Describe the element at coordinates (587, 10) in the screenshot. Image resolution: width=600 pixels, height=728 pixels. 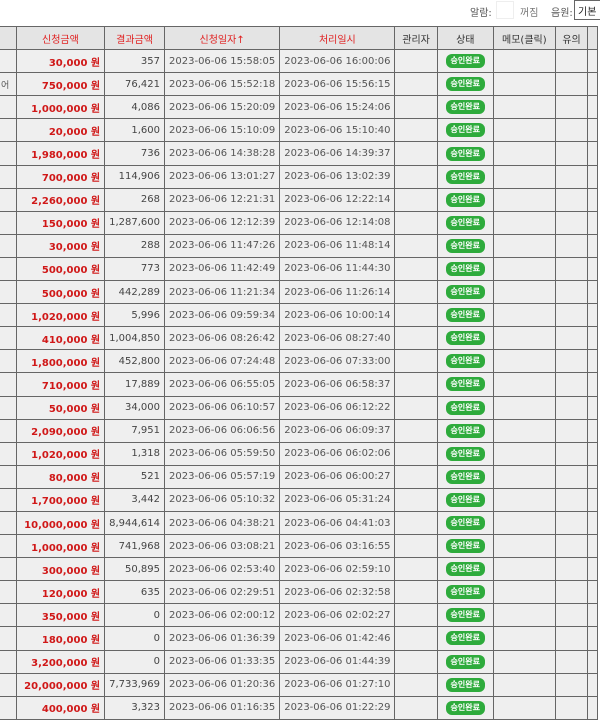
I see `sound-select: 기본` at that location.